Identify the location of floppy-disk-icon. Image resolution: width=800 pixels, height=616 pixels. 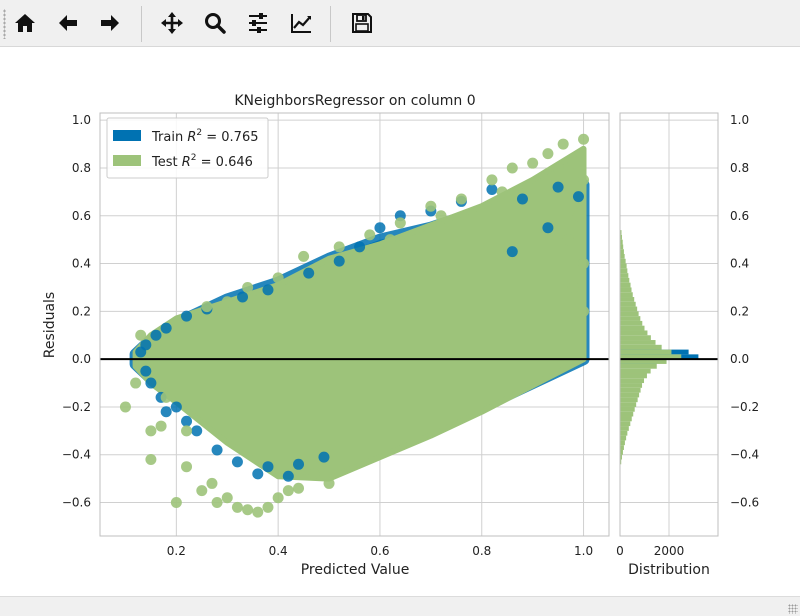
(362, 23).